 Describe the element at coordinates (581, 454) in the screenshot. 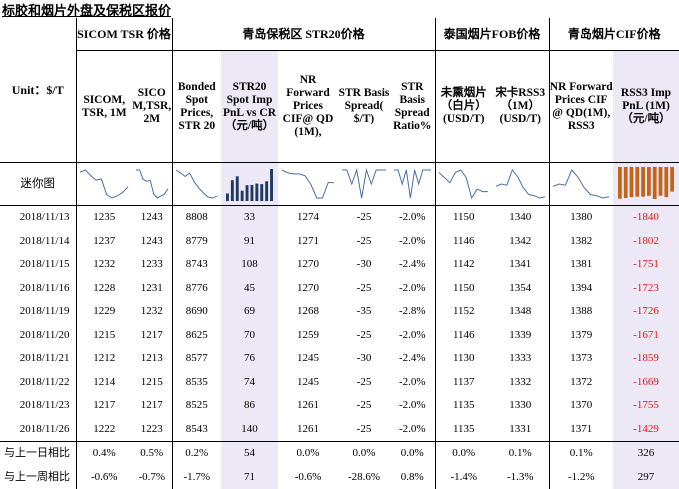

I see `cell-cif-rss3: 0.1%` at that location.